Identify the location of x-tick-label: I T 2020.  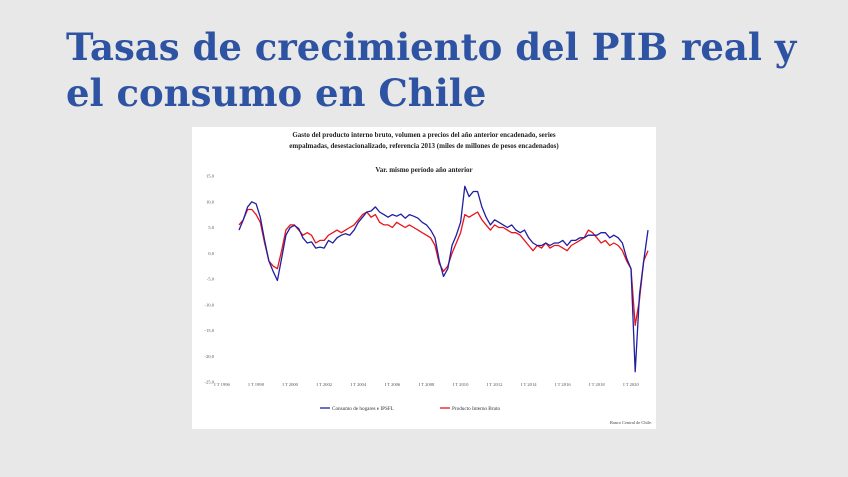
(631, 384).